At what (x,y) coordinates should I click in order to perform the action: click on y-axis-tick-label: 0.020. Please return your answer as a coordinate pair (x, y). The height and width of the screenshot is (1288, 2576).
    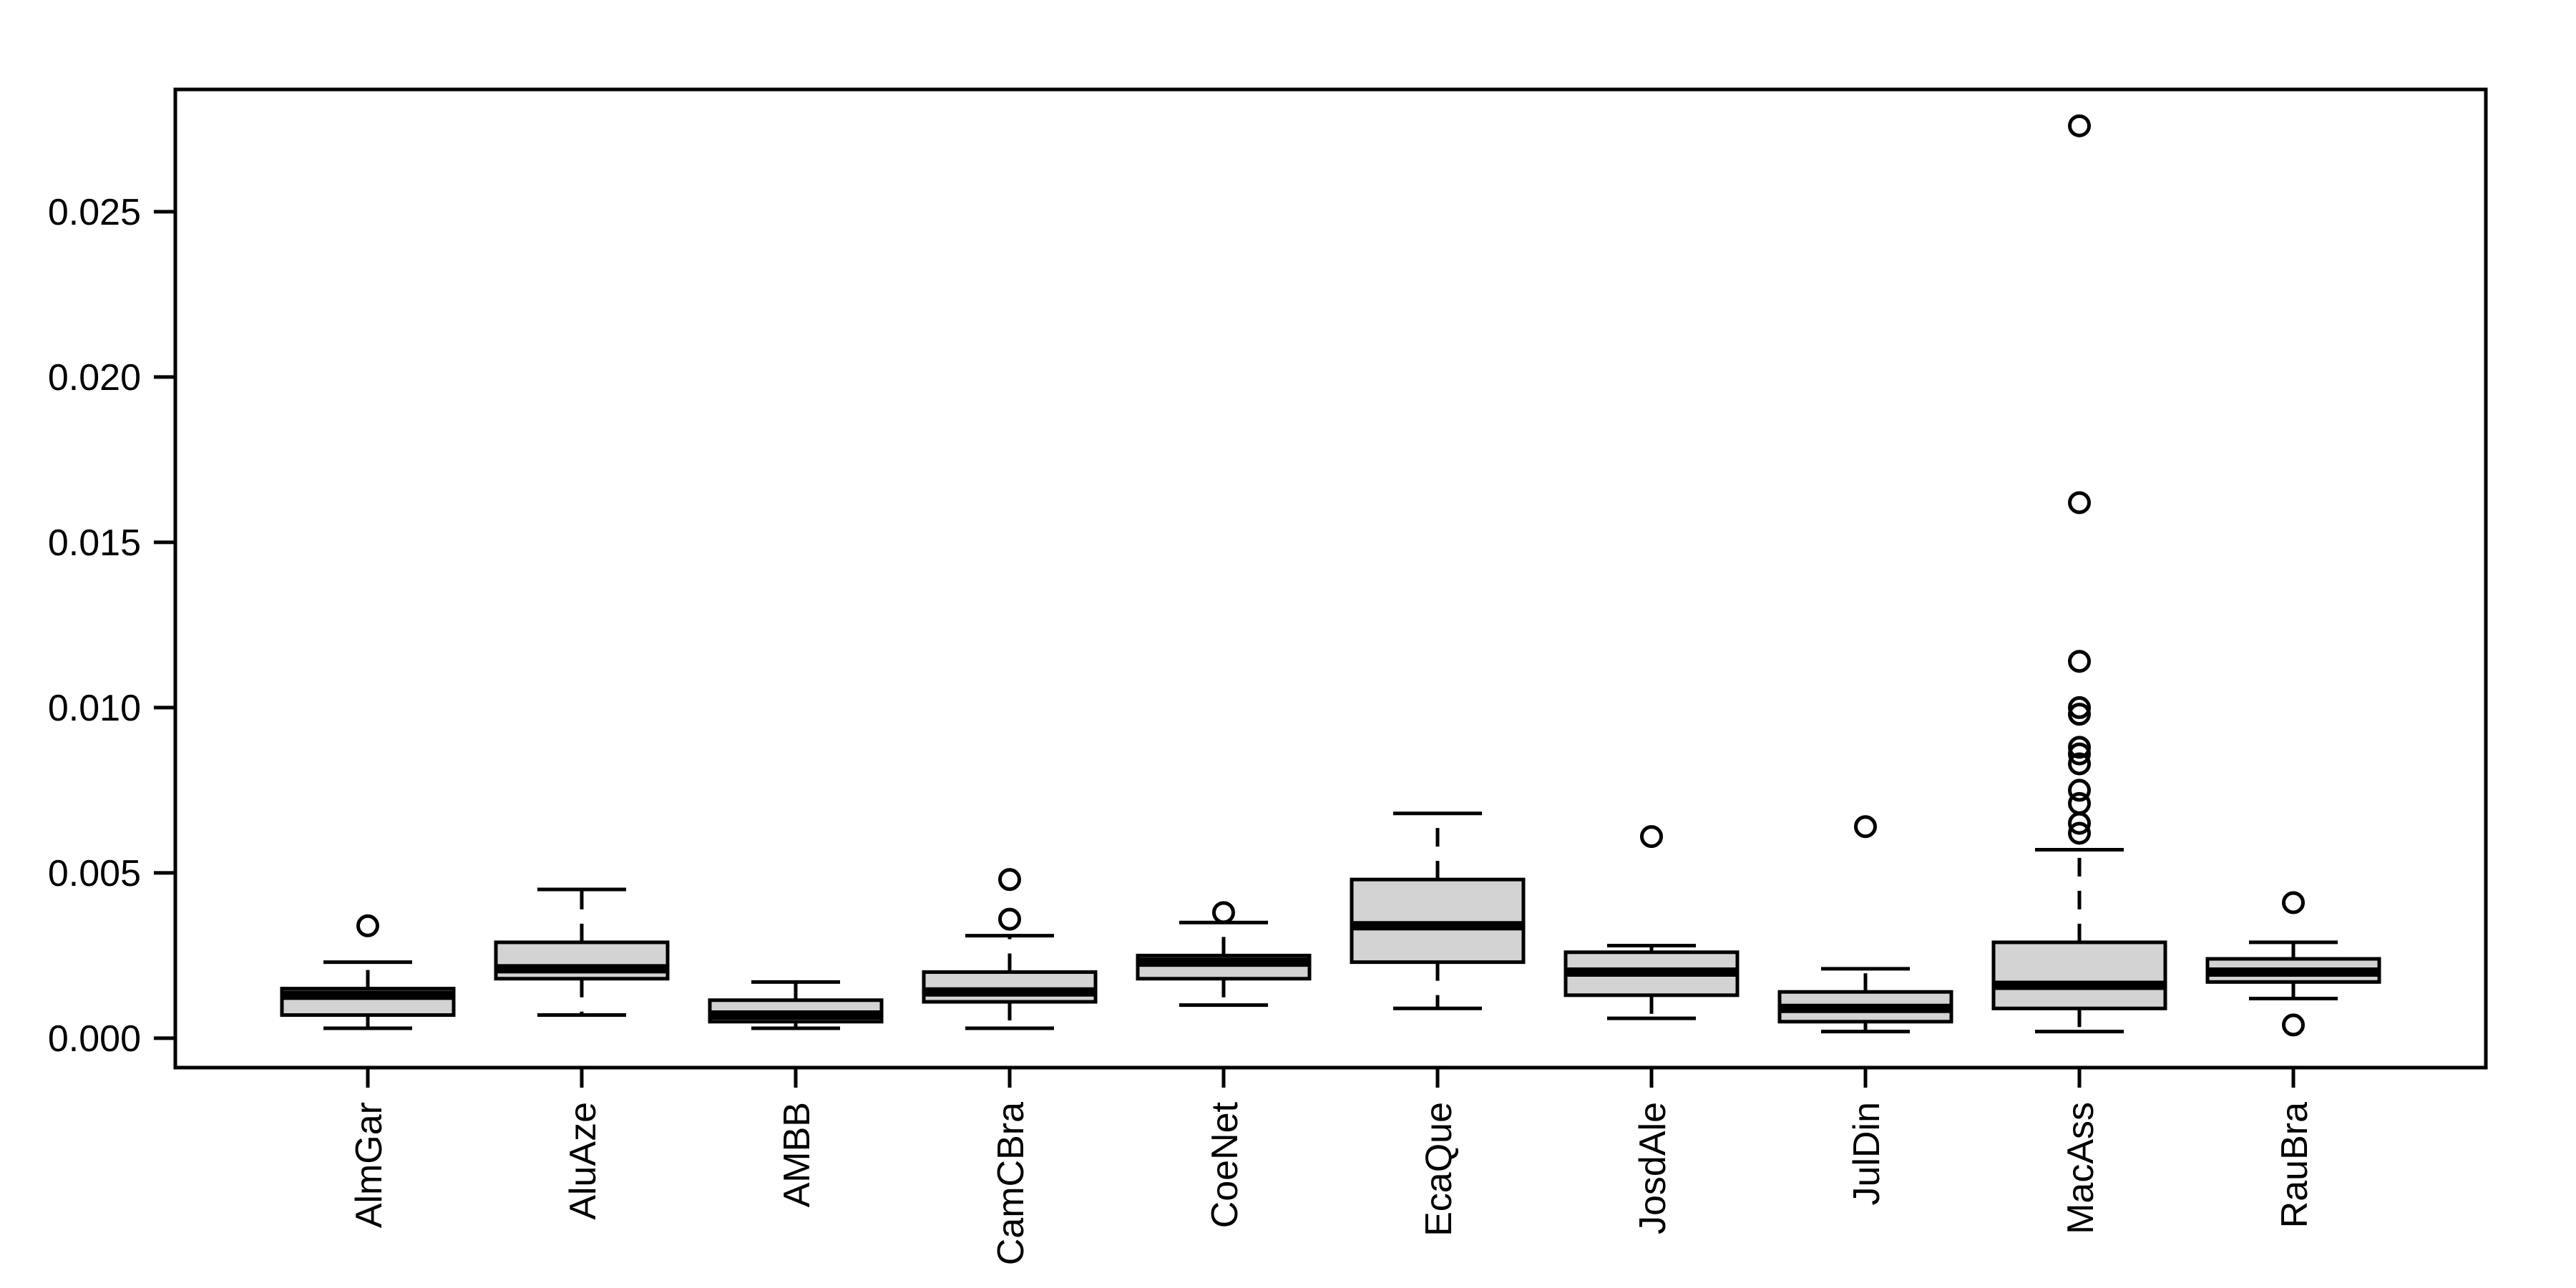
    Looking at the image, I should click on (94, 378).